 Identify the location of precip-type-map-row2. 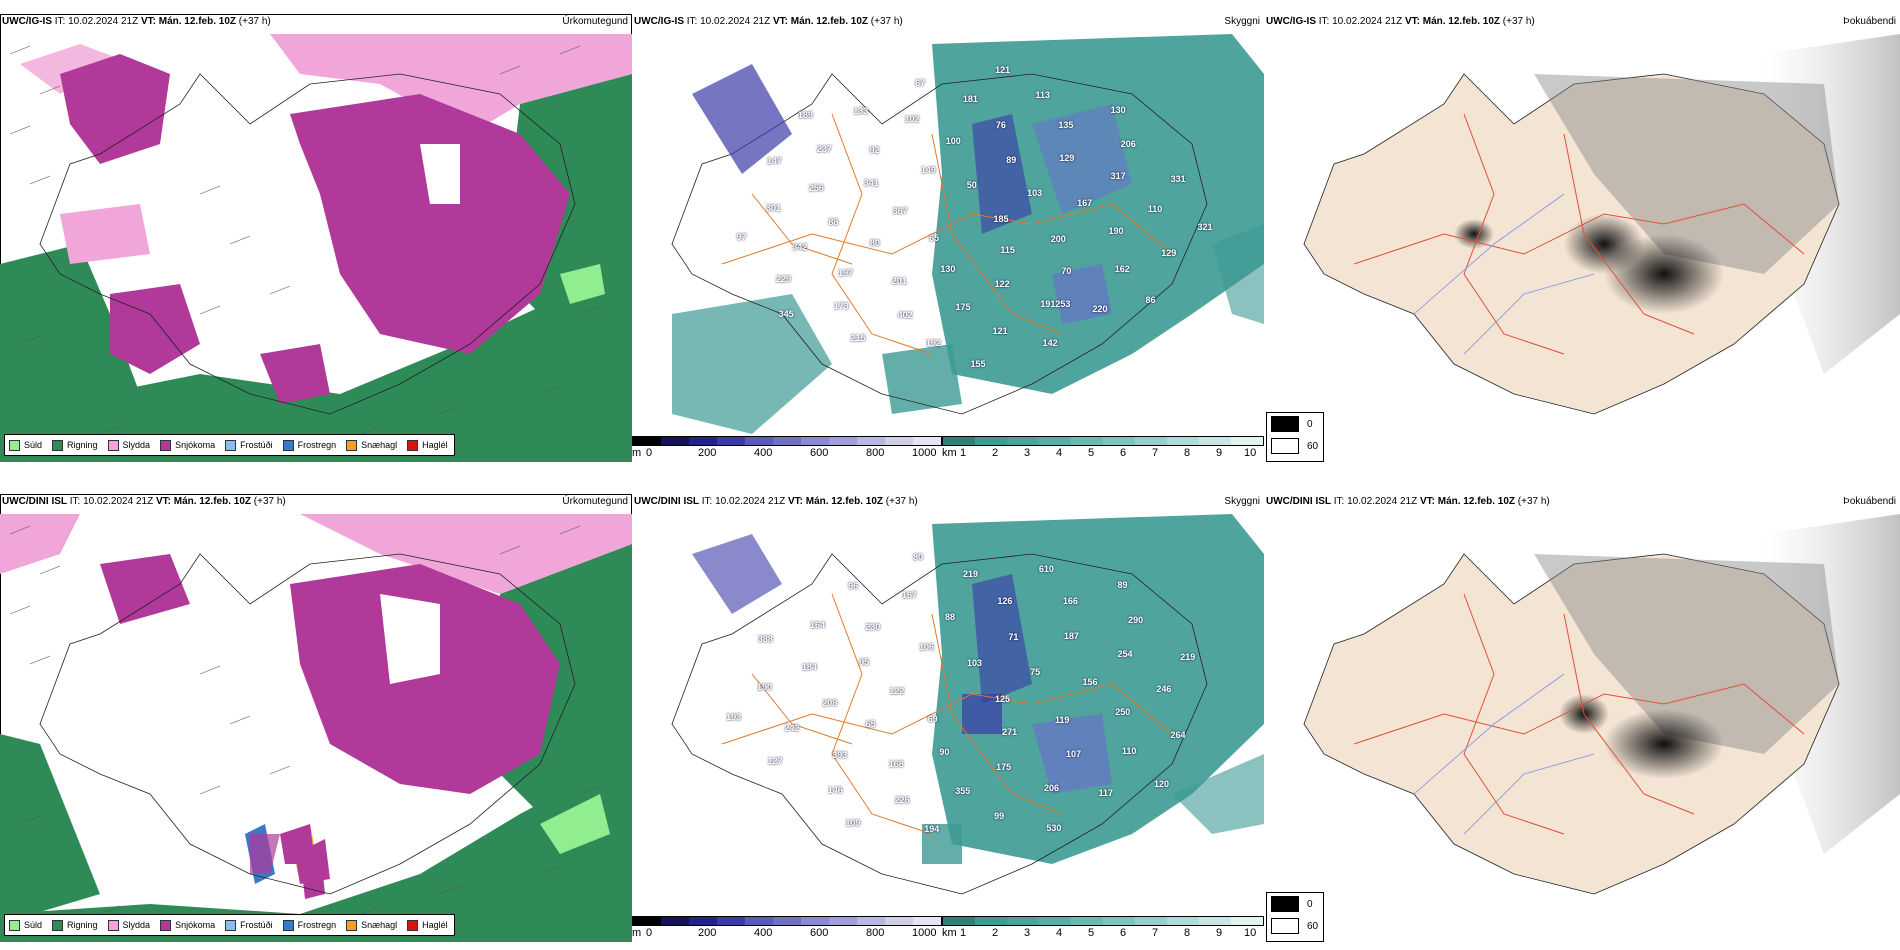
(316, 728).